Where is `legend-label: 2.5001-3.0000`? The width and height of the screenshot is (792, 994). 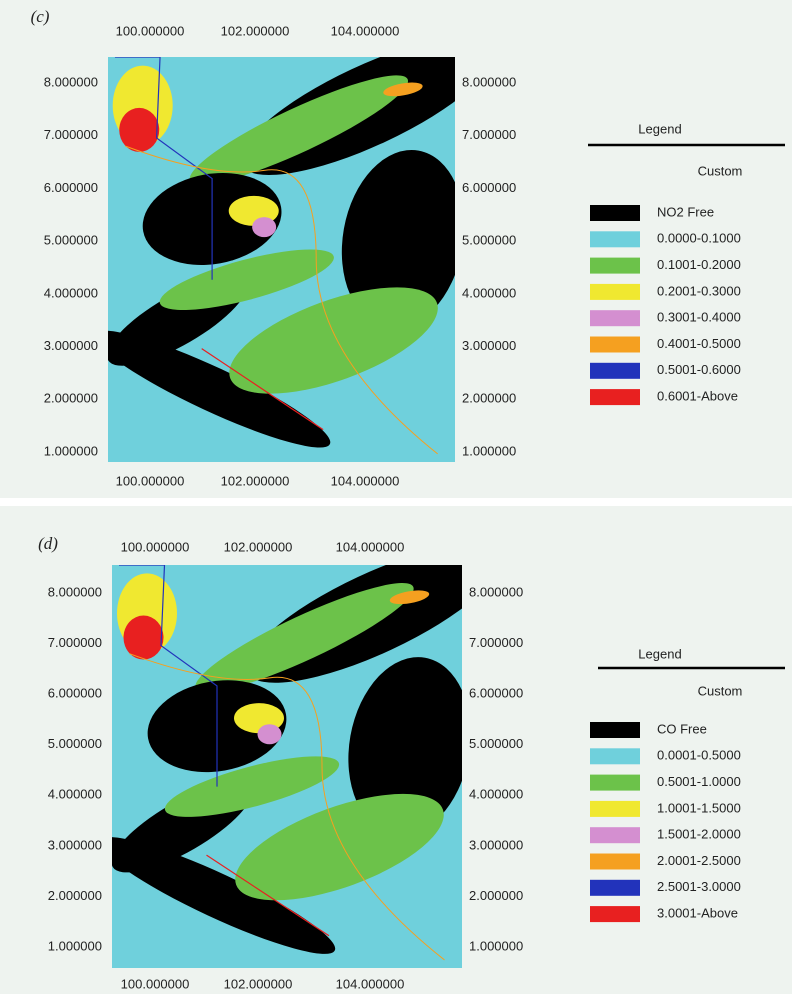
legend-label: 2.5001-3.0000 is located at coordinates (699, 886).